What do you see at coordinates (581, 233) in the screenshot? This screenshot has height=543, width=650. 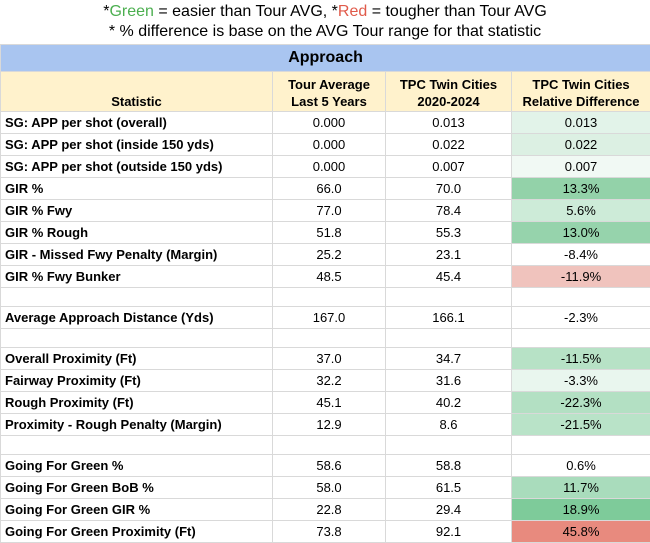 I see `relative-difference-cell: 13.0%` at bounding box center [581, 233].